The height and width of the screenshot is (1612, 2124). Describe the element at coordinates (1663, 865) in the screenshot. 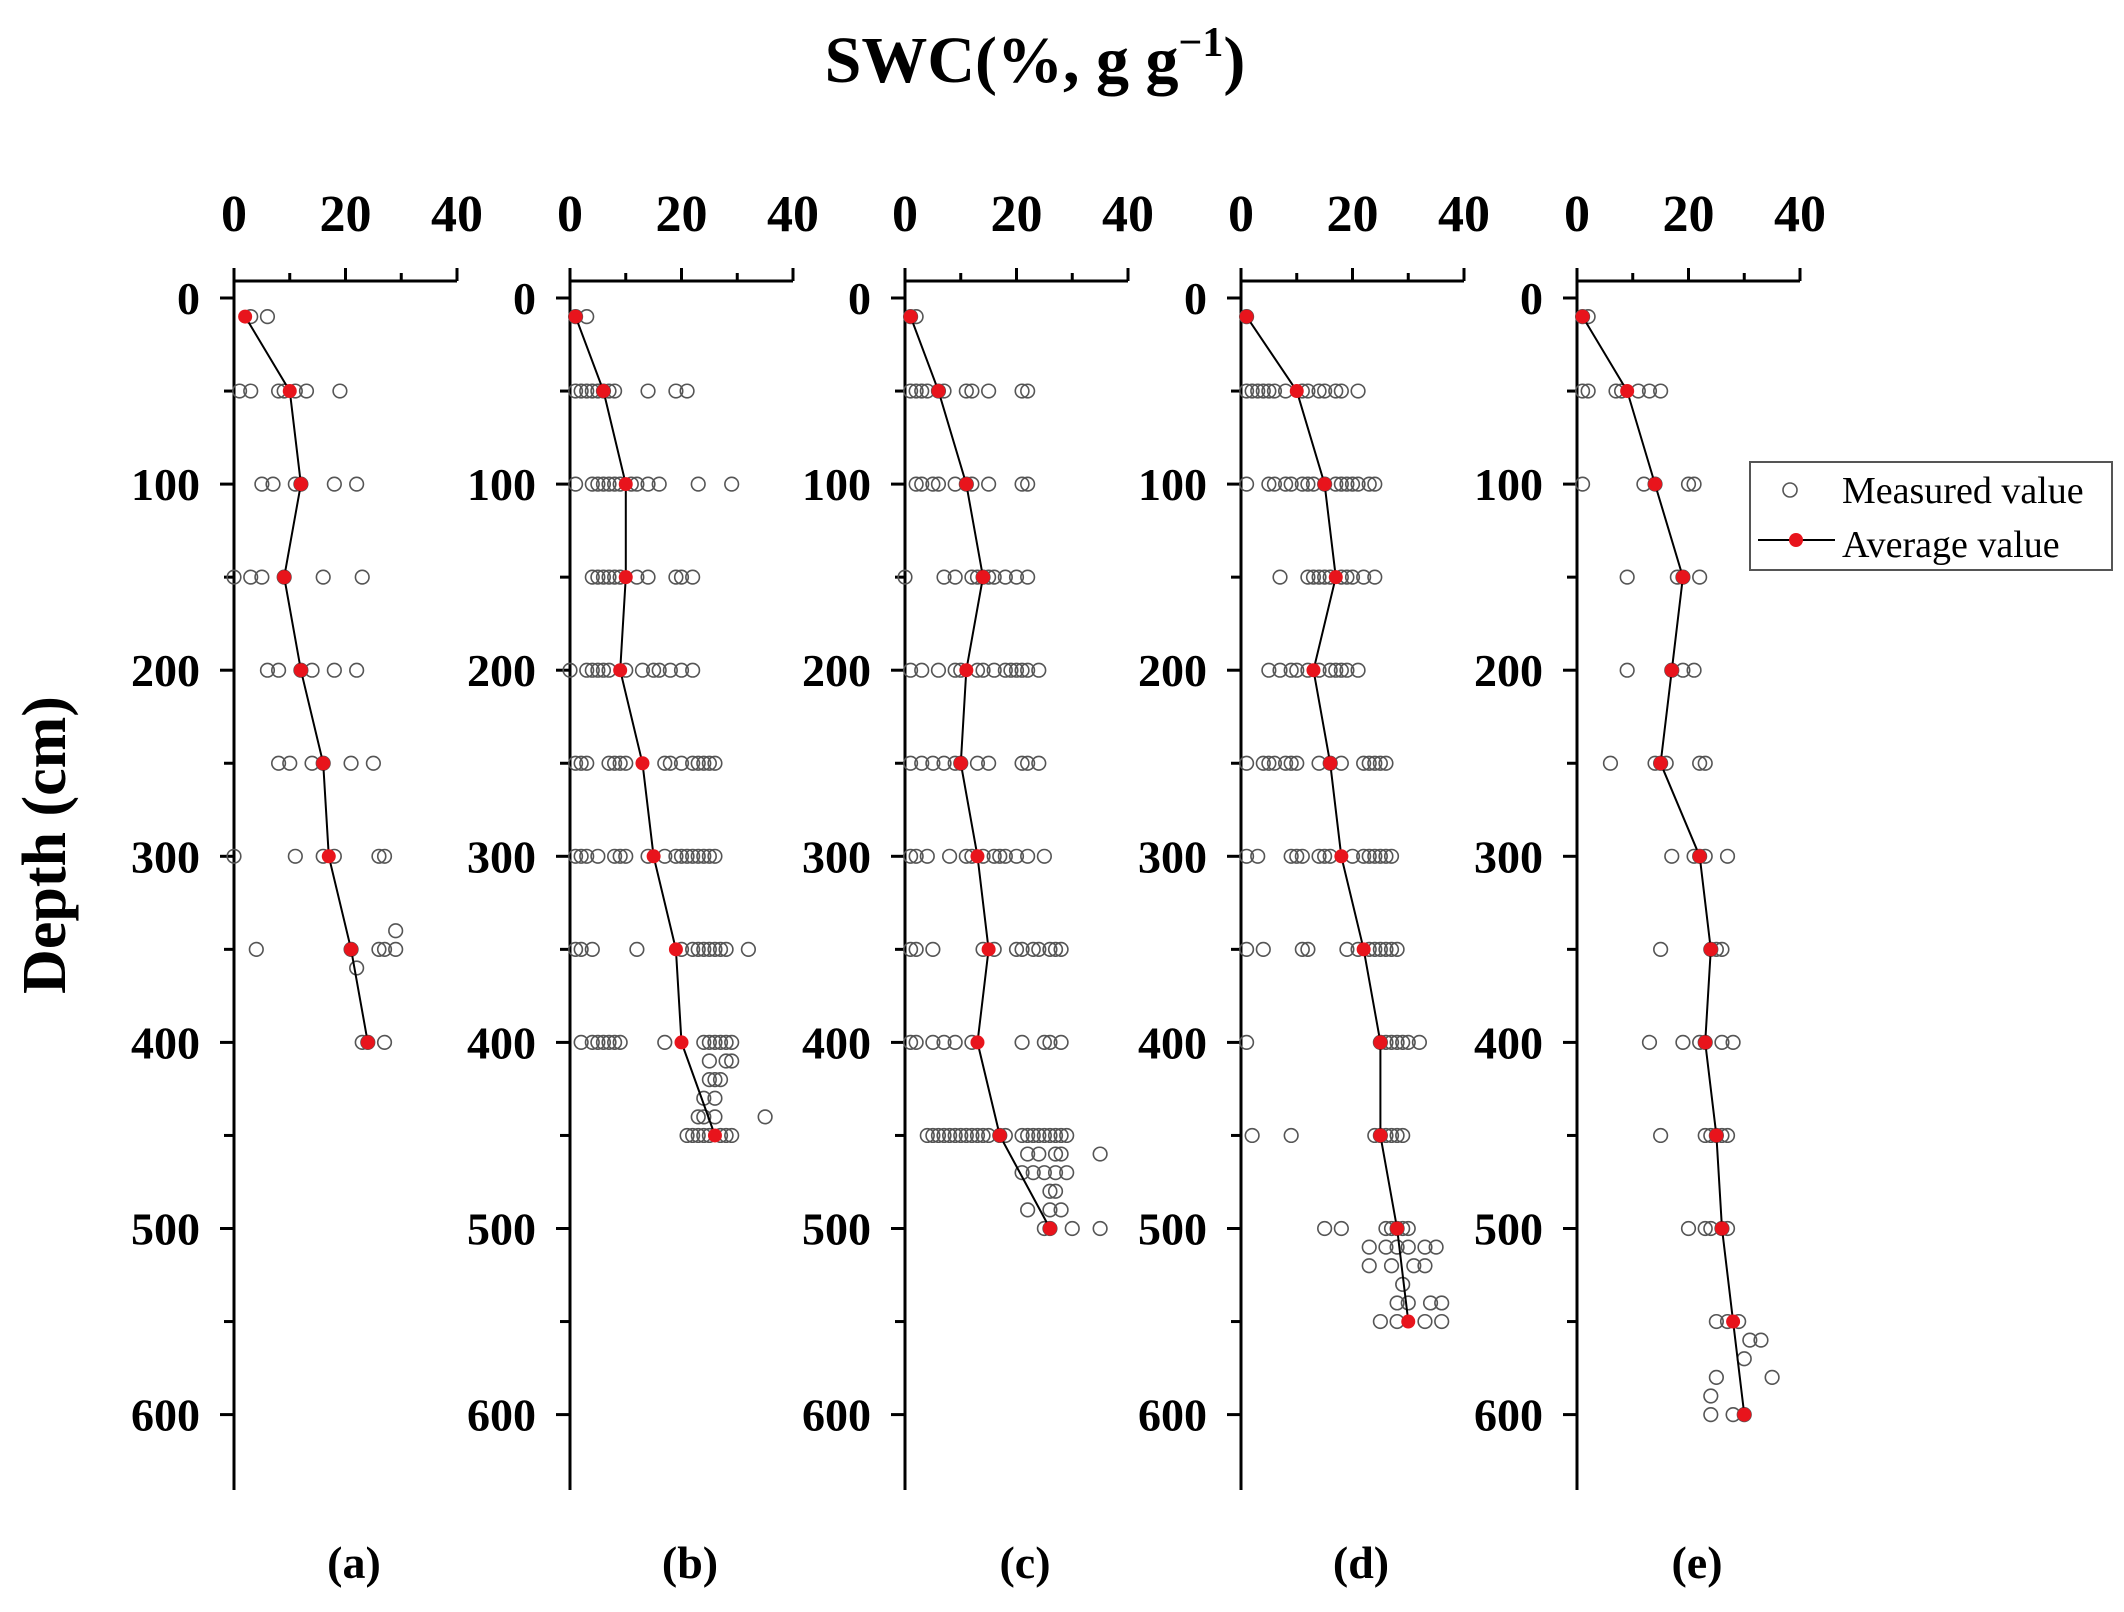

I see `average-line` at that location.